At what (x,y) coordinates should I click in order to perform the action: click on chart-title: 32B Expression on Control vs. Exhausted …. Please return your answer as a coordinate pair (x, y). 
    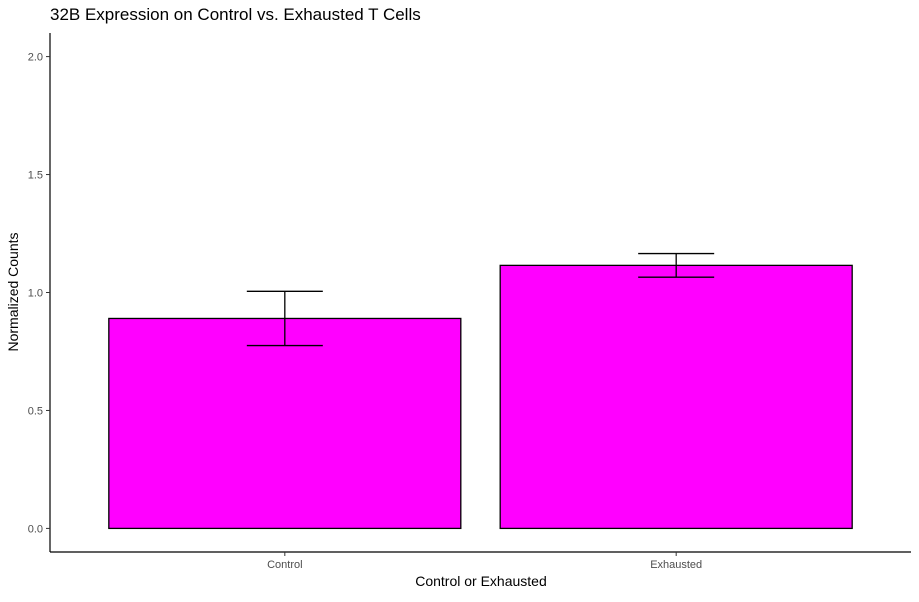
    Looking at the image, I should click on (235, 14).